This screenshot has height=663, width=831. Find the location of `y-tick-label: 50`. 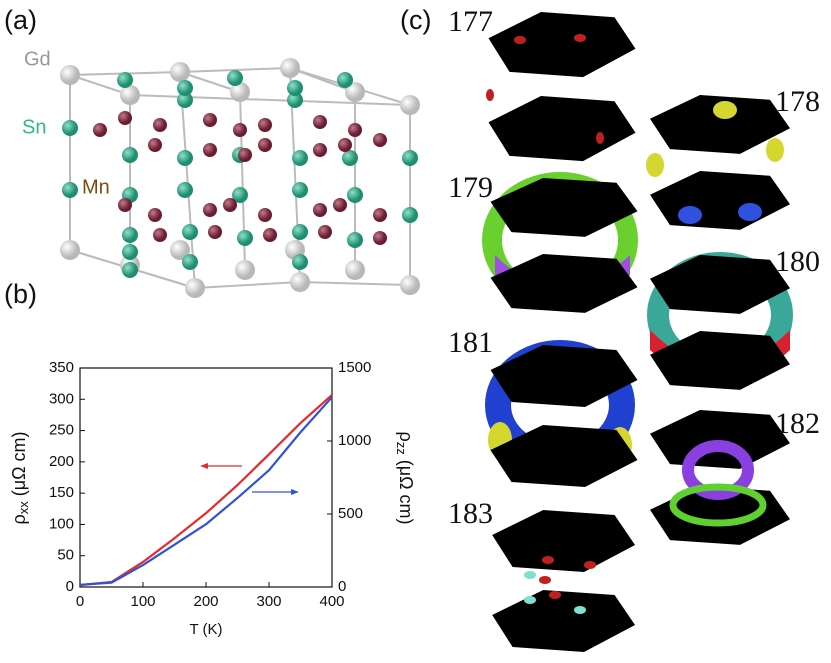

y-tick-label: 50 is located at coordinates (65, 555).